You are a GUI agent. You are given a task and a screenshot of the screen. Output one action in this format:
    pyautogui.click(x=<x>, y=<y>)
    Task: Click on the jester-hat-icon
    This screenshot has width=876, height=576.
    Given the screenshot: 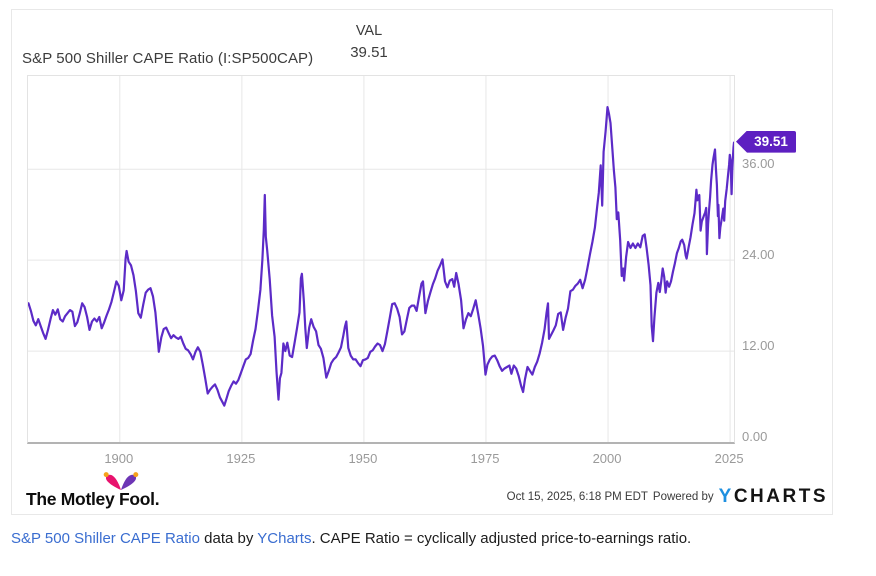 What is the action you would take?
    pyautogui.click(x=121, y=481)
    